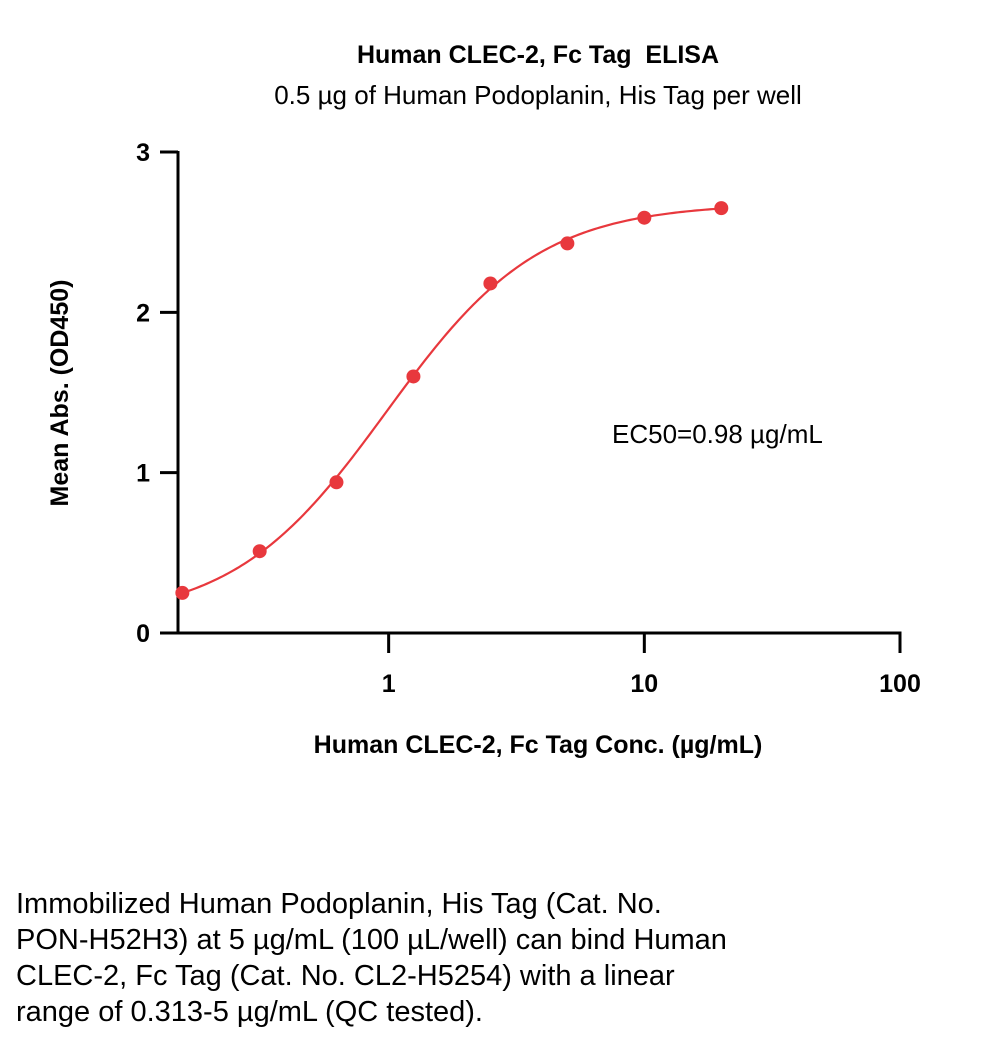 The width and height of the screenshot is (1000, 1044). What do you see at coordinates (538, 55) in the screenshot?
I see `chart-title: Human CLEC-2, Fc Tag ELISA` at bounding box center [538, 55].